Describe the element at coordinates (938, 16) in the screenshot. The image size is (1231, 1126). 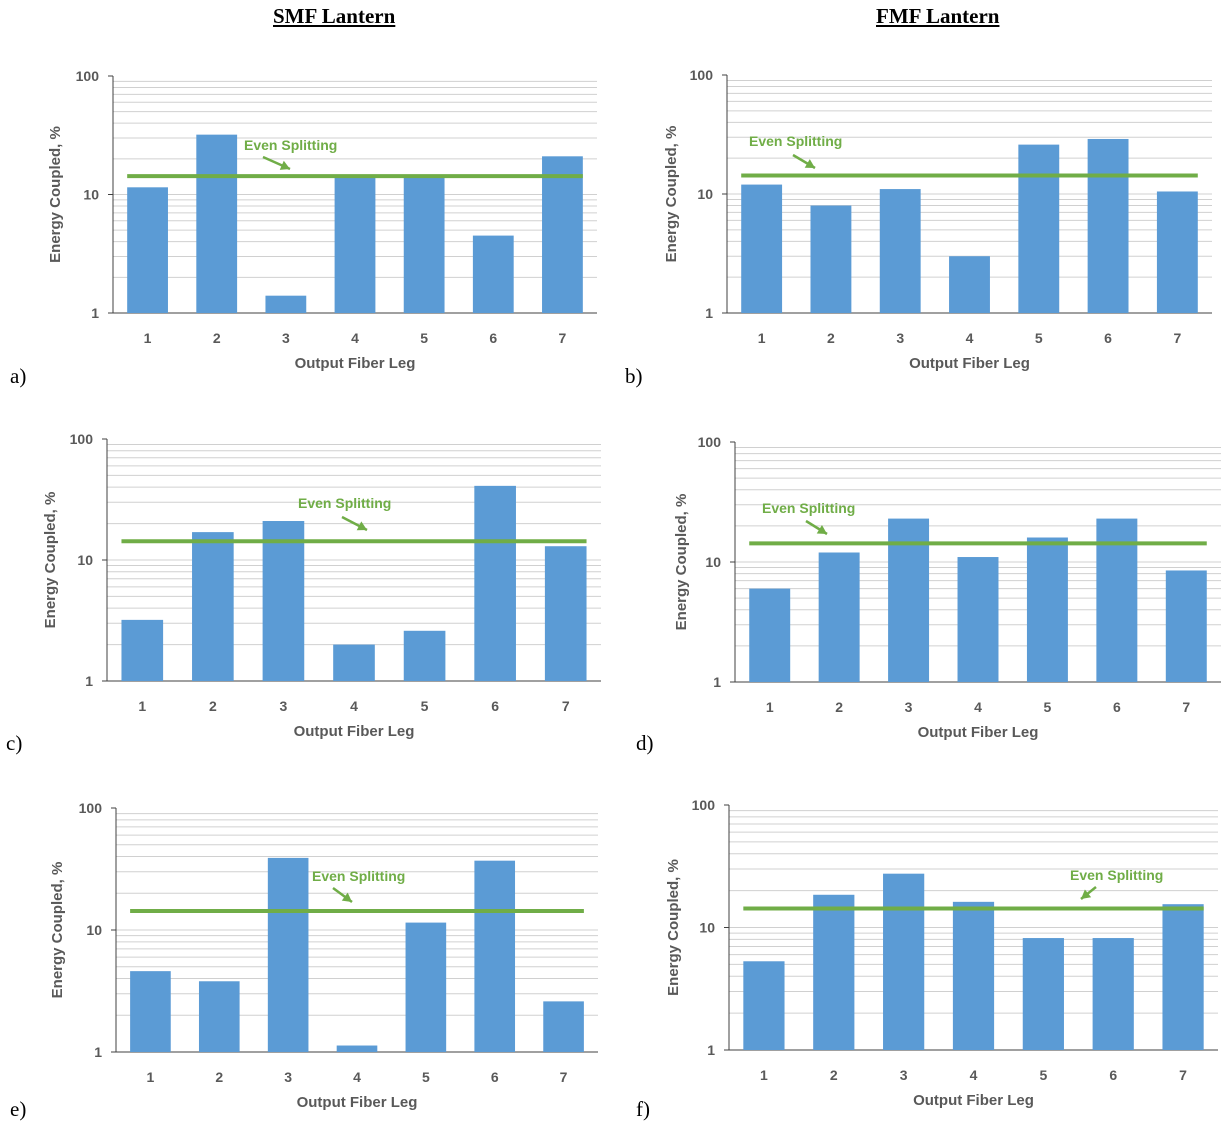
I see `fmf-lantern-heading: FMF Lantern` at that location.